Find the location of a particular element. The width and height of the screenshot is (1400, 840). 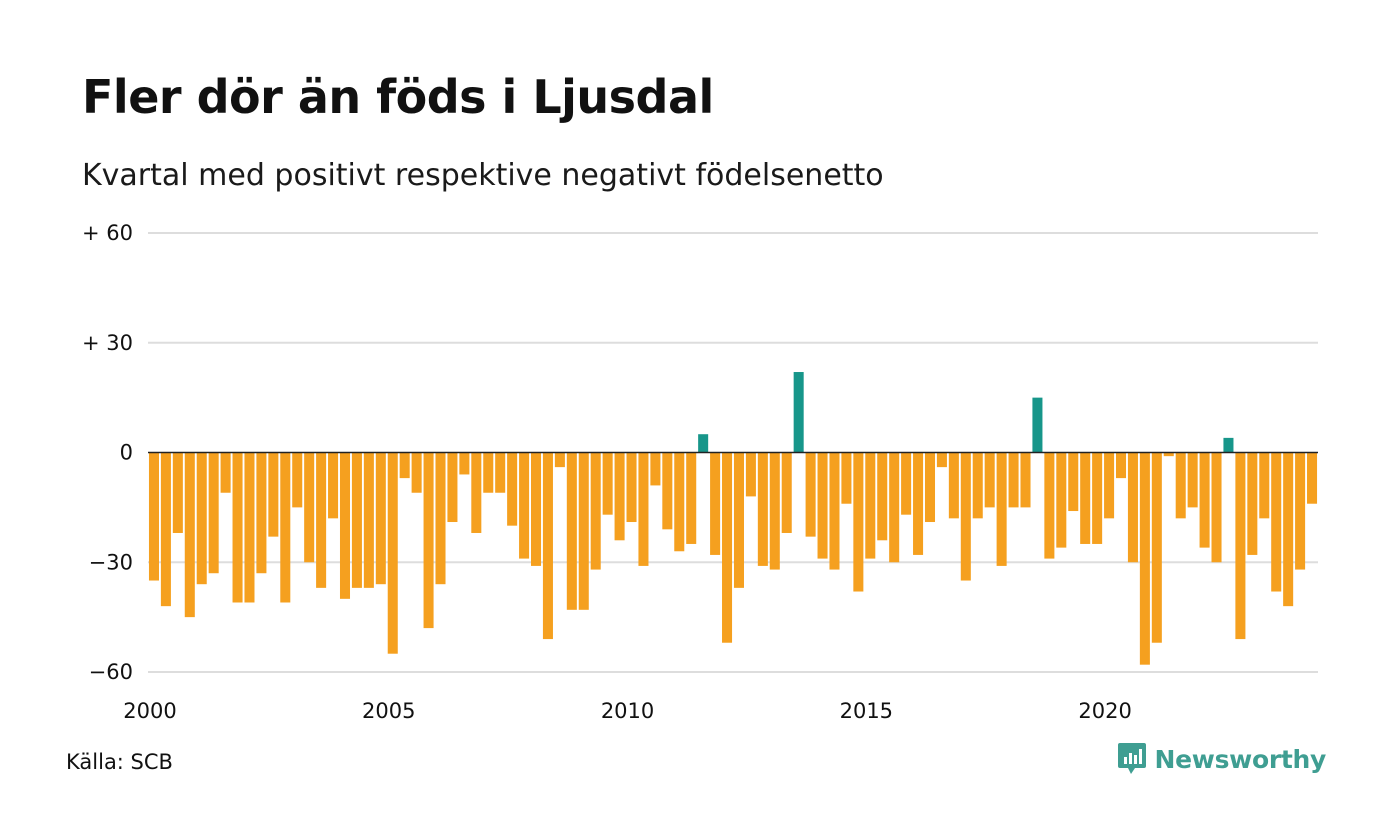

y-tick-label: −30 is located at coordinates (111, 562).